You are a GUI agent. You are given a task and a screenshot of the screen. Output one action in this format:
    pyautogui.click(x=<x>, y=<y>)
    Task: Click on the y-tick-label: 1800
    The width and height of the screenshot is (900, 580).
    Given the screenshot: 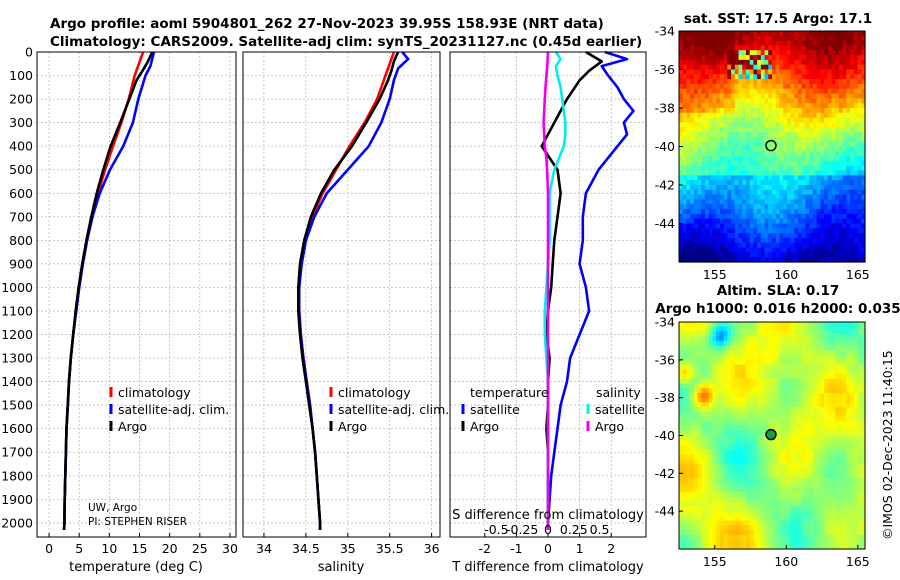 What is the action you would take?
    pyautogui.click(x=17, y=475)
    